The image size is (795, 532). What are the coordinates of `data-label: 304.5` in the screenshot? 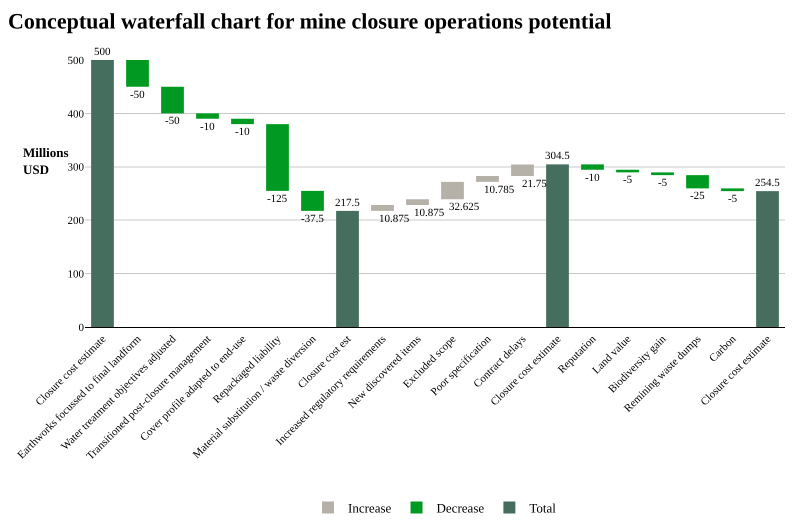 It's located at (557, 156).